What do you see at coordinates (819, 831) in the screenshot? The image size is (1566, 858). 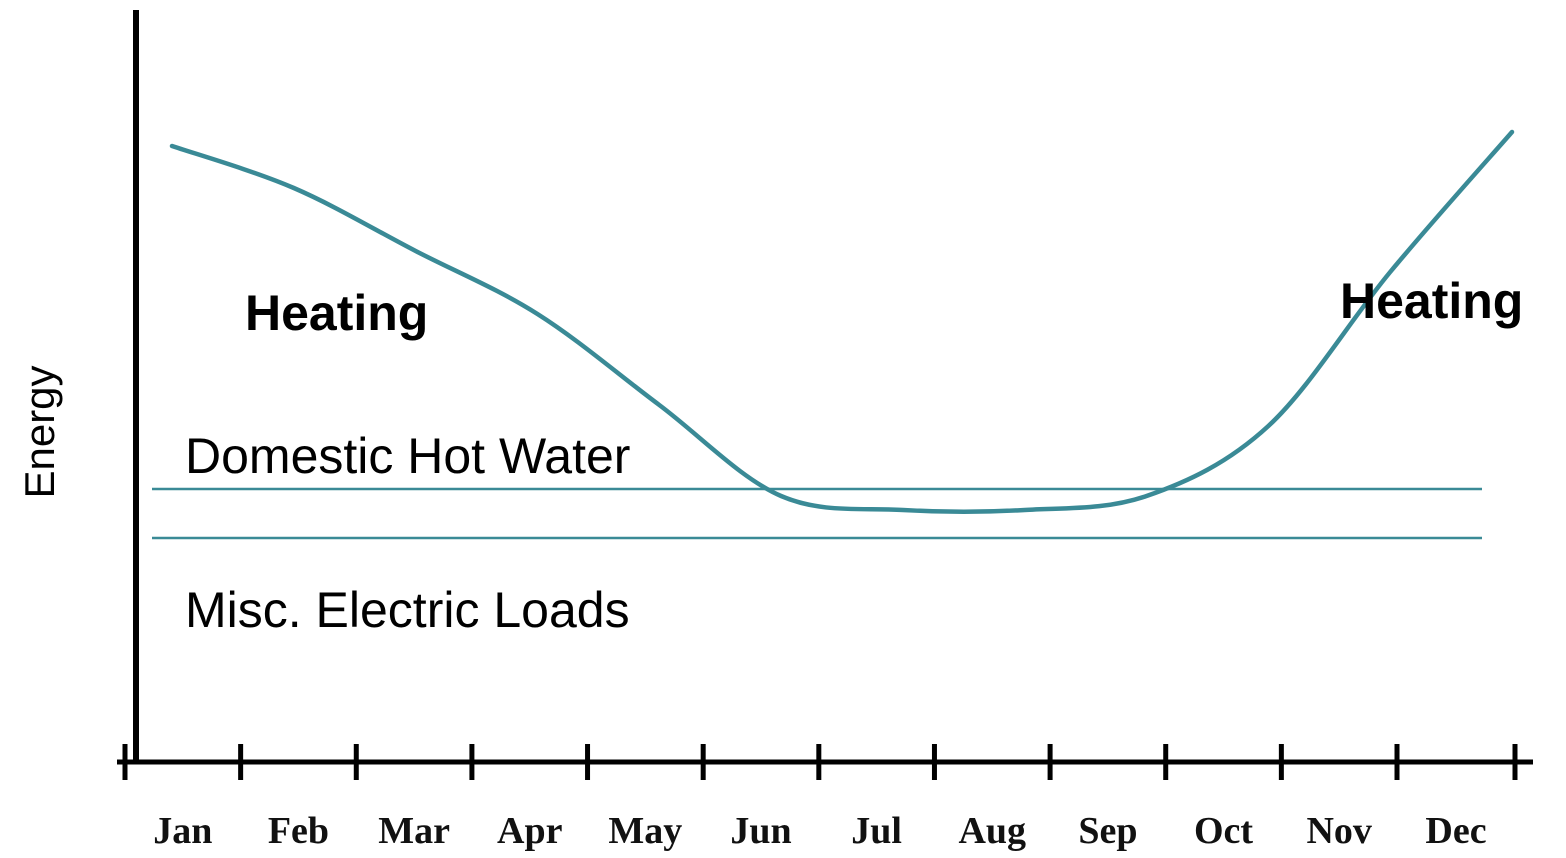 I see `x-tick-labels: Jan Feb Mar Apr May Jun Jul Aug Sep Oct Nov Dec` at bounding box center [819, 831].